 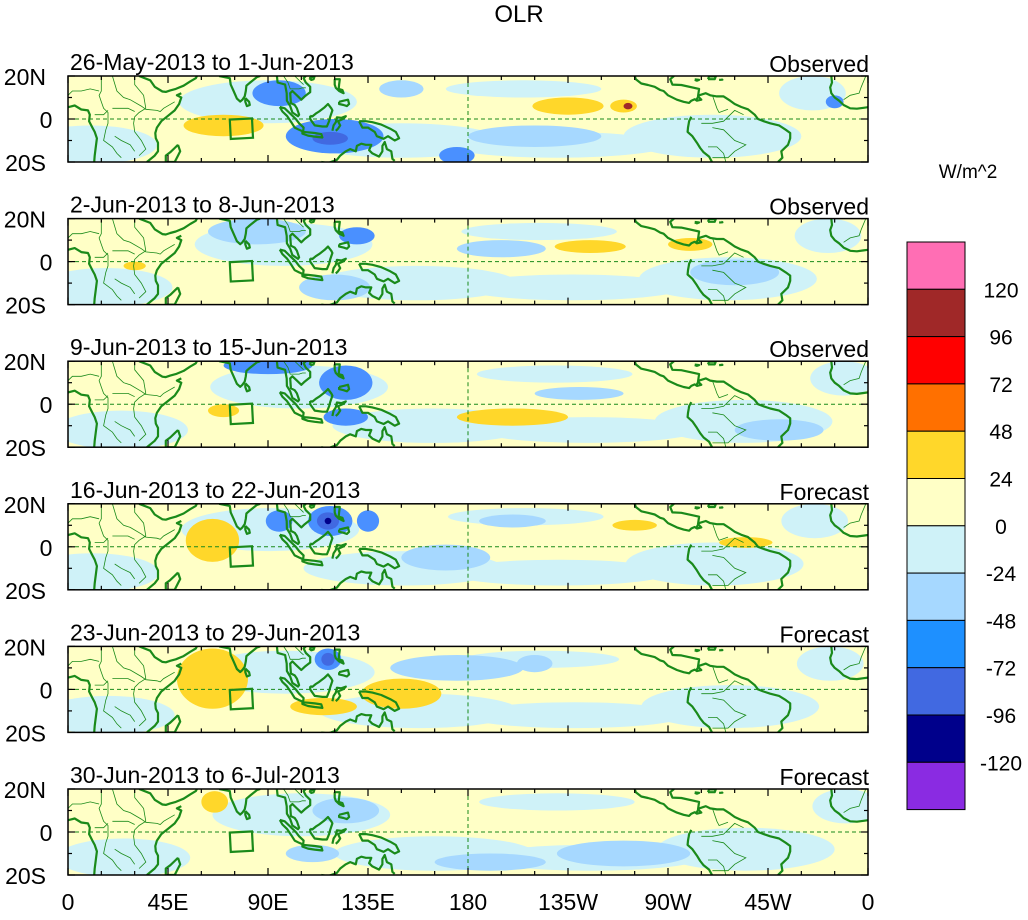 I want to click on colorbar: W/m^2 120 96 72 48 24 0 -24 -48 -72 -96 -120, so click(x=964, y=486).